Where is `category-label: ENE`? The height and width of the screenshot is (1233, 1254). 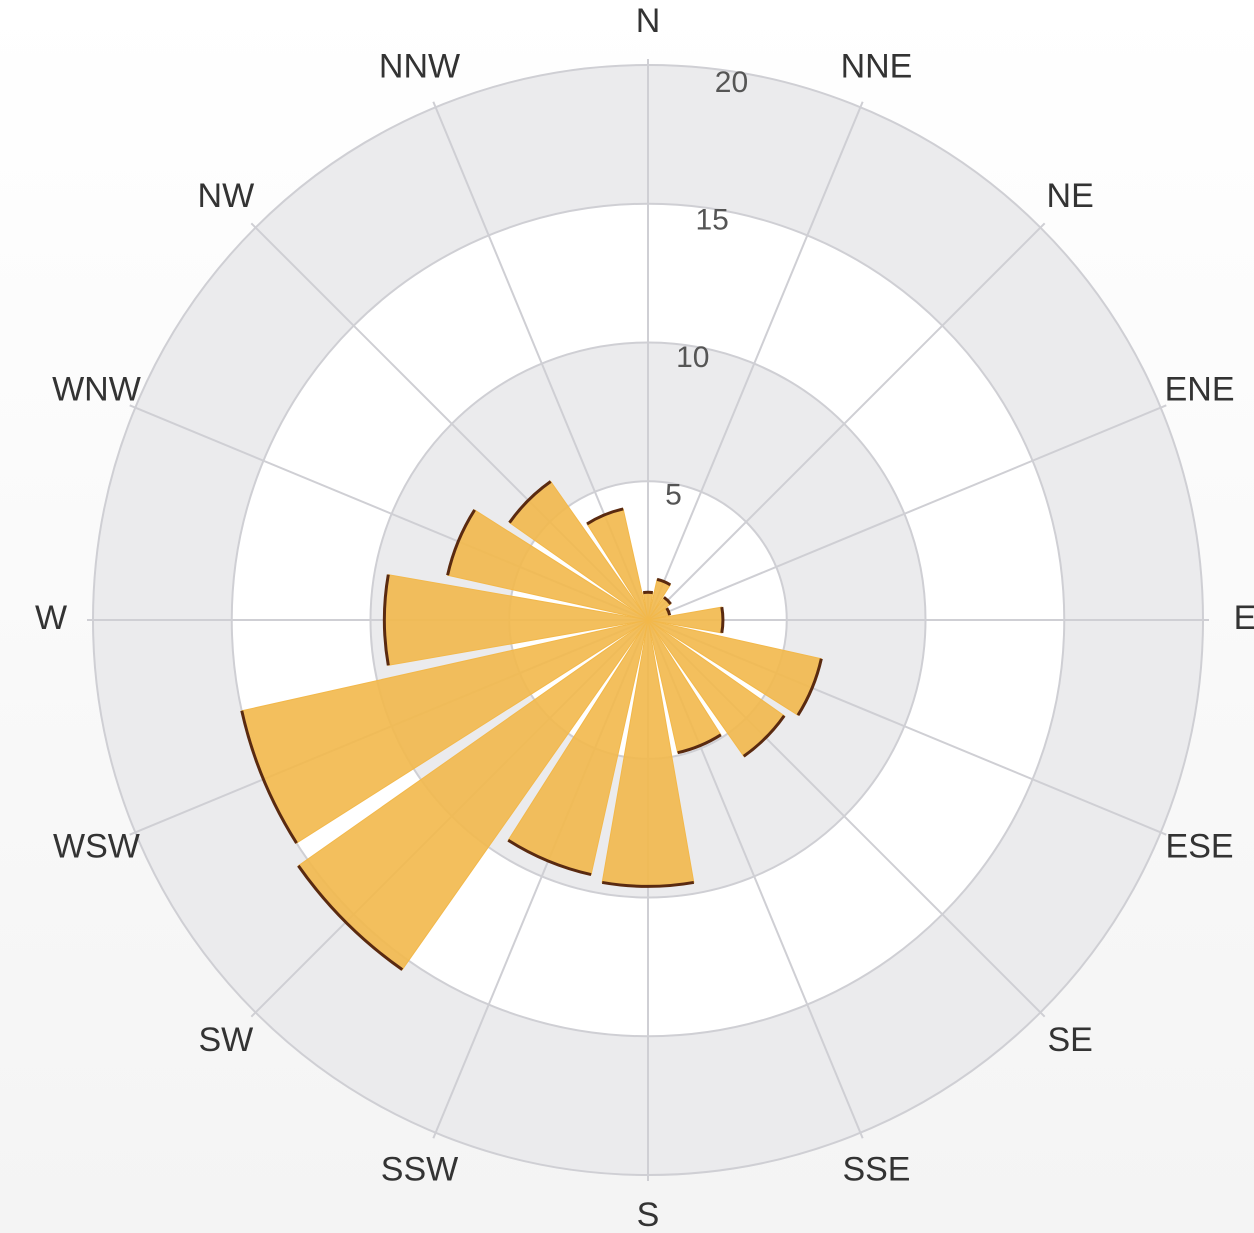 category-label: ENE is located at coordinates (1200, 390).